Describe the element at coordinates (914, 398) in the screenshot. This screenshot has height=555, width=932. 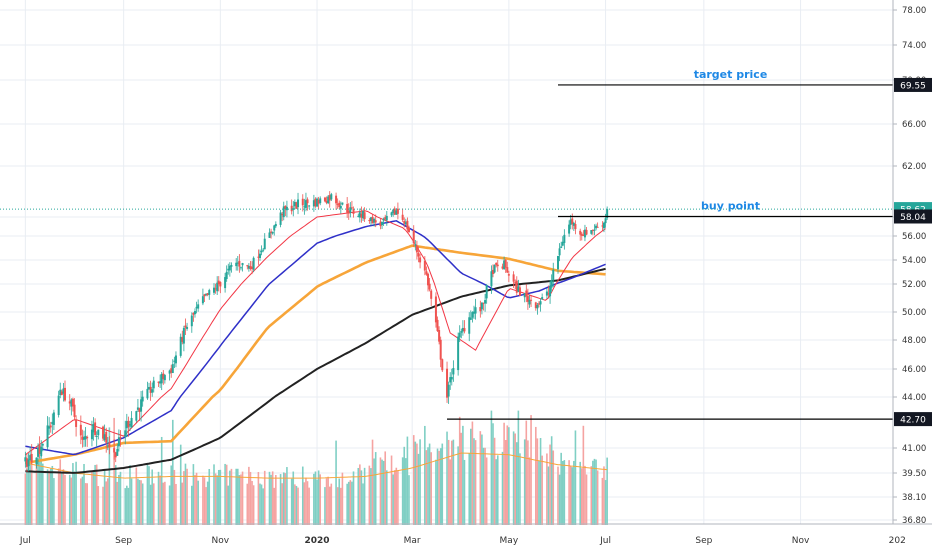
I see `y-tick-label: 44.00` at that location.